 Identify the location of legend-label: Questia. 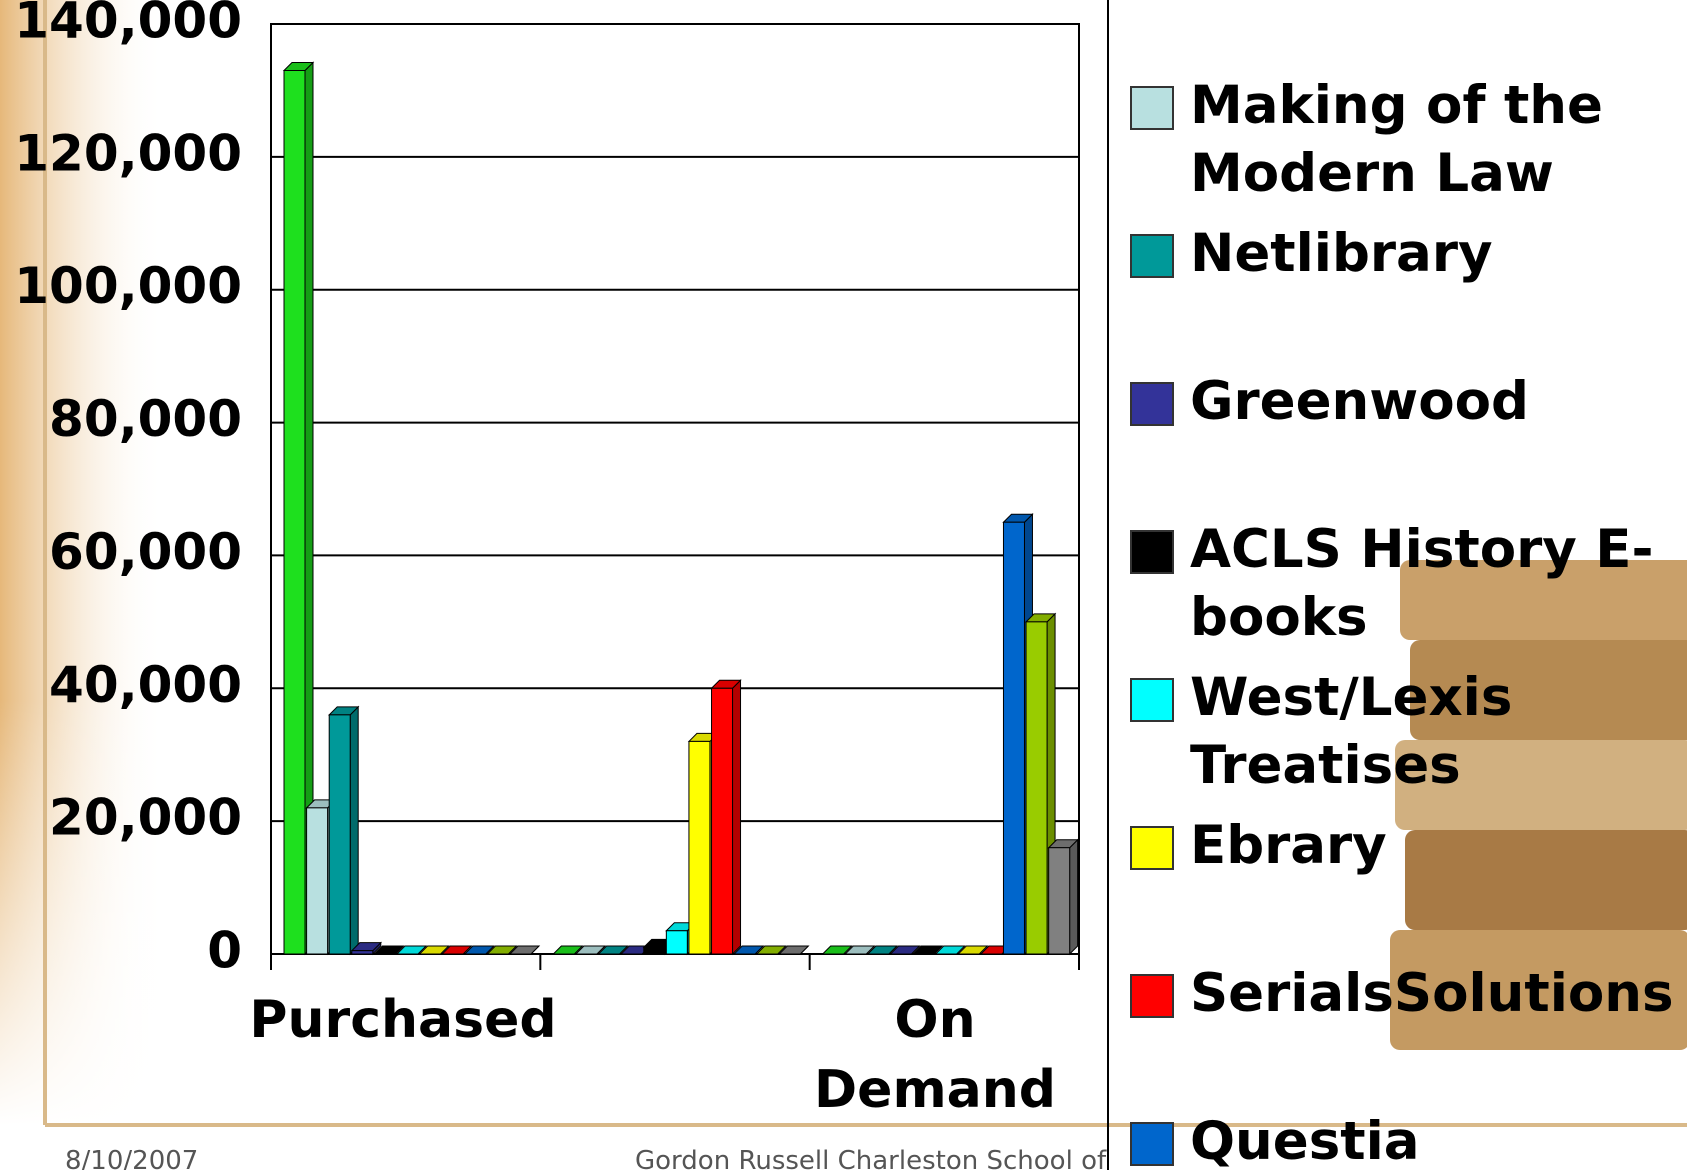
(1305, 1140).